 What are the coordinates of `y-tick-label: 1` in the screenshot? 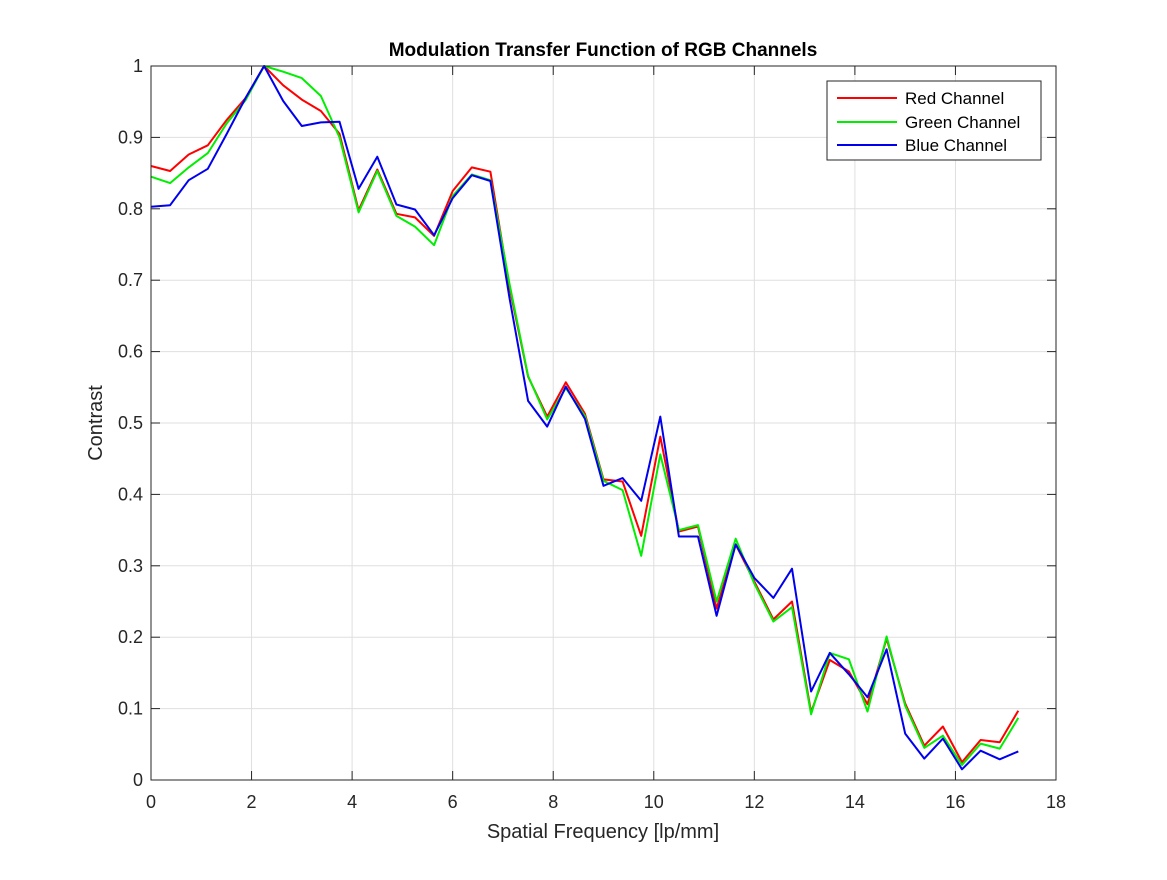 It's located at (138, 66).